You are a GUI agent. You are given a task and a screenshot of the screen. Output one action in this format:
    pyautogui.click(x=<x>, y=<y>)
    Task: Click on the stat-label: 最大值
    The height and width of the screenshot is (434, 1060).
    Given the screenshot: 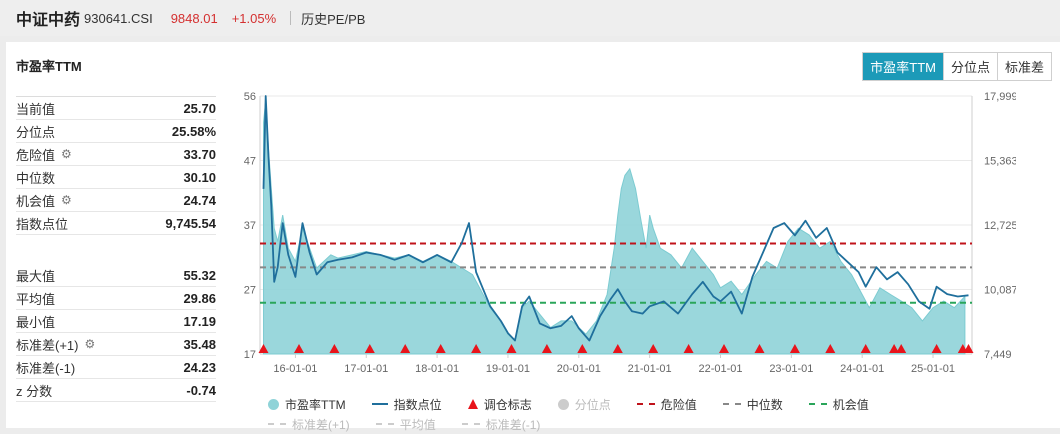 What is the action you would take?
    pyautogui.click(x=36, y=276)
    